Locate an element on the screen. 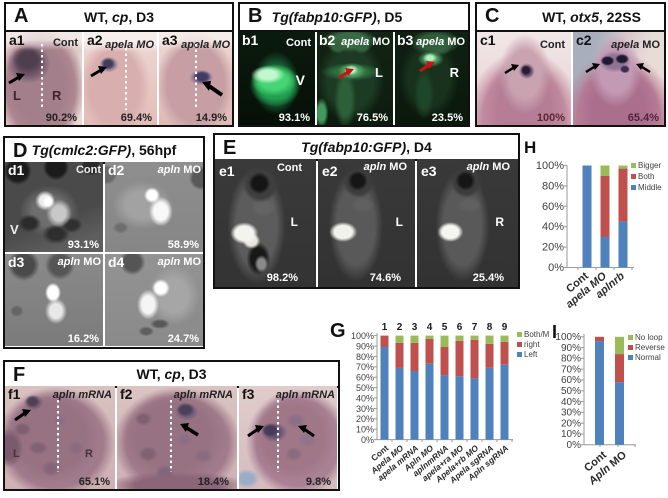 The width and height of the screenshot is (668, 498). svg-text: 2 is located at coordinates (400, 327).